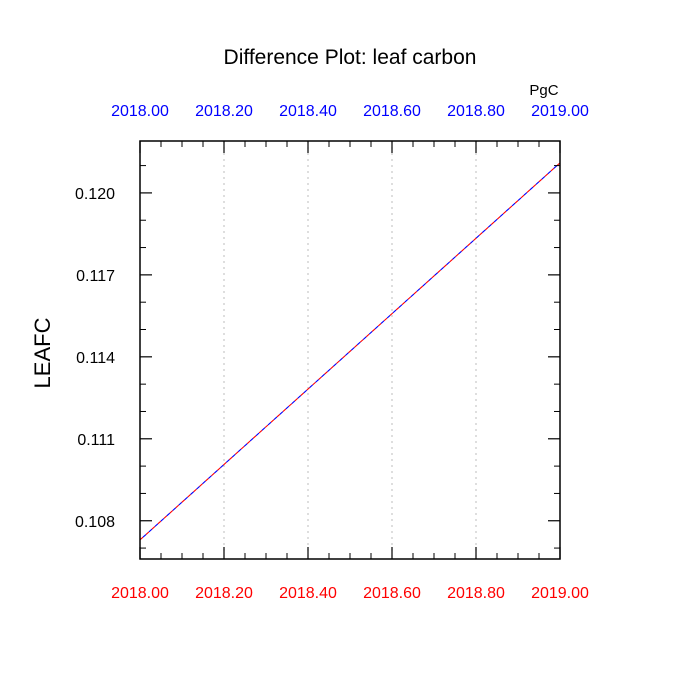 Image resolution: width=700 pixels, height=700 pixels. What do you see at coordinates (95, 358) in the screenshot?
I see `y-tick-label: 0.114` at bounding box center [95, 358].